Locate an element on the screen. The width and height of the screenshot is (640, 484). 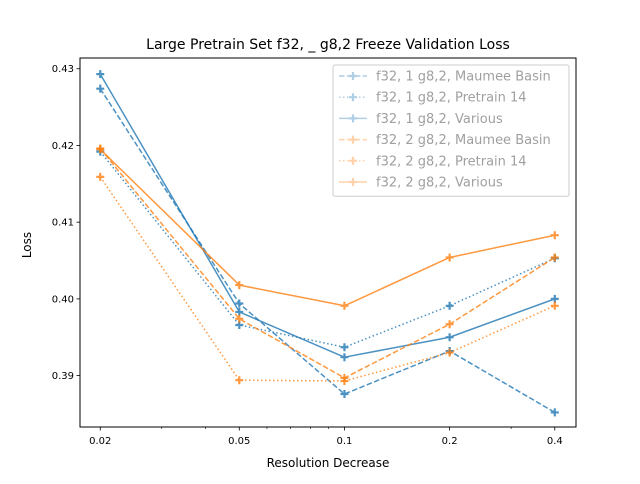
y-tick-label: 0.39 is located at coordinates (63, 376).